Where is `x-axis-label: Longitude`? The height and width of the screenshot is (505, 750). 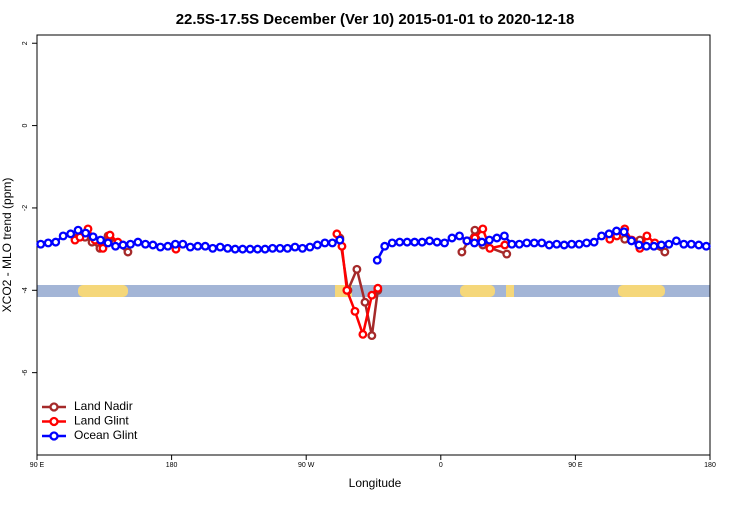 x-axis-label: Longitude is located at coordinates (375, 483).